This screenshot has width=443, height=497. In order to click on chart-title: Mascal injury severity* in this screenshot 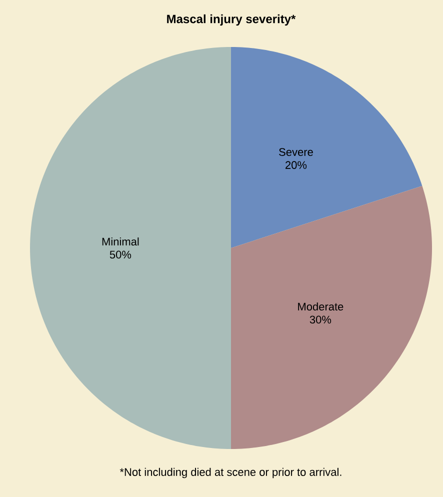, I will do `click(231, 20)`.